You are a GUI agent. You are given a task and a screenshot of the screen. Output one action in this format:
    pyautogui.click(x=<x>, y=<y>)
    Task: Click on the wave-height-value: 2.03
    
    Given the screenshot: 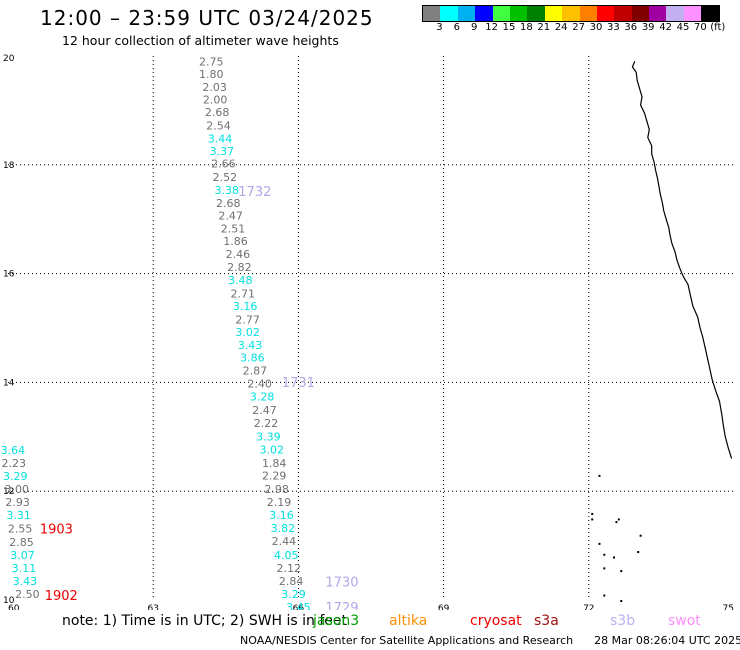 What is the action you would take?
    pyautogui.click(x=214, y=87)
    